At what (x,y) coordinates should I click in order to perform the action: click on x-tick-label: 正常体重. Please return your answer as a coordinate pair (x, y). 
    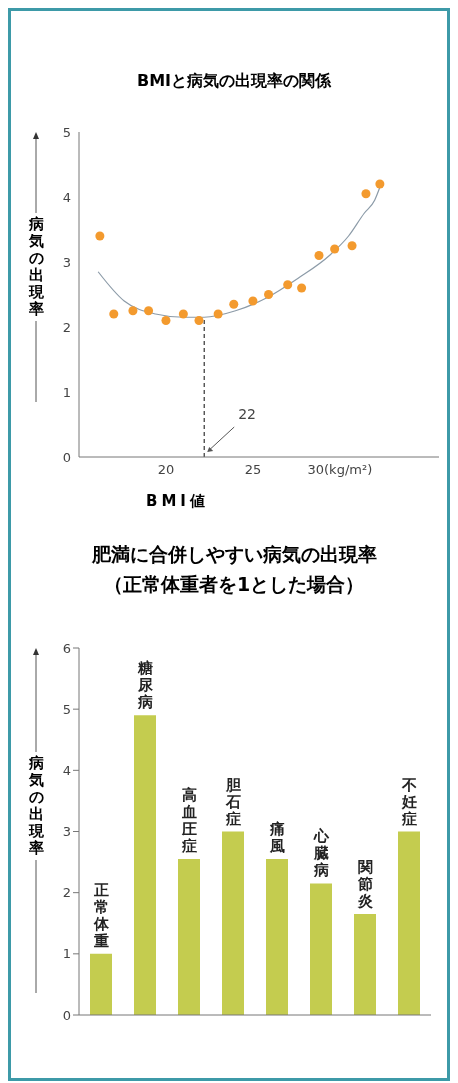
    Looking at the image, I should click on (101, 915).